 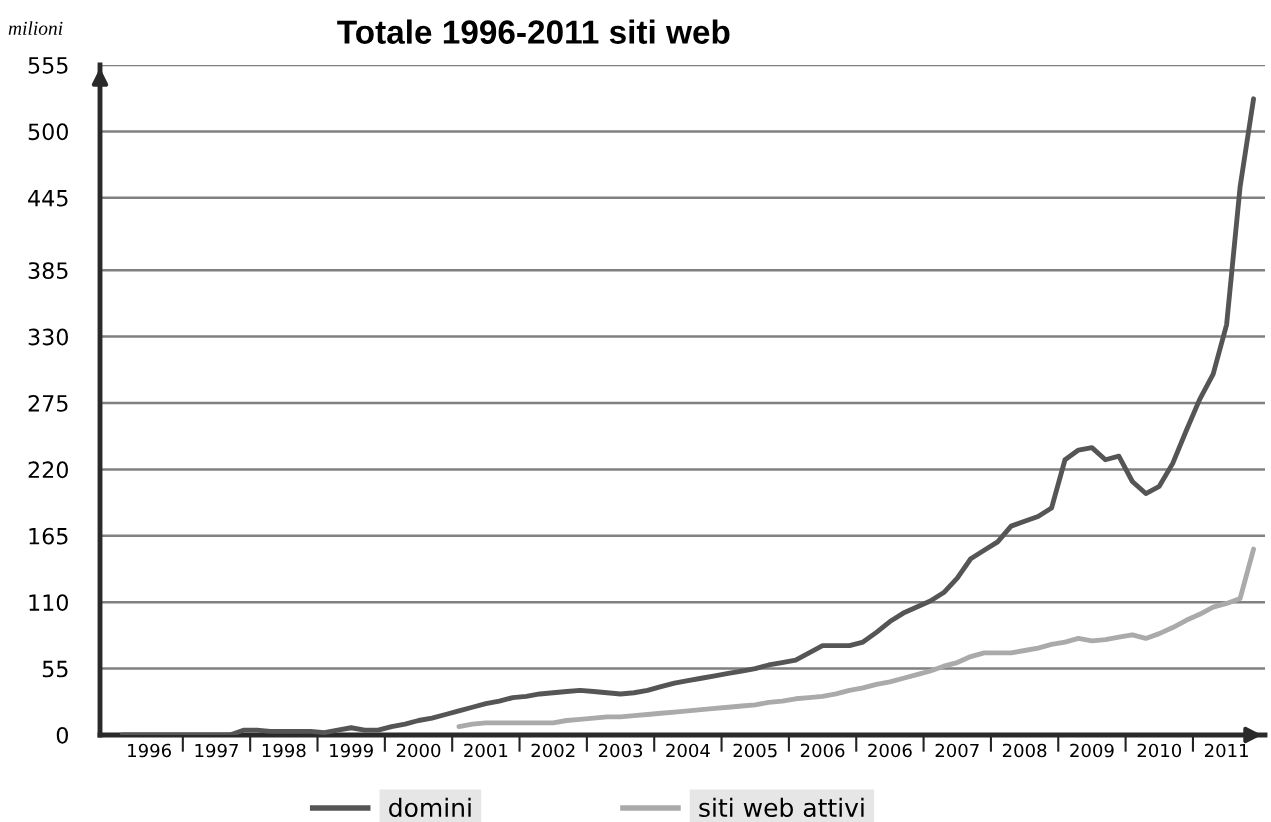 What do you see at coordinates (55, 669) in the screenshot?
I see `y-tick-label: 55` at bounding box center [55, 669].